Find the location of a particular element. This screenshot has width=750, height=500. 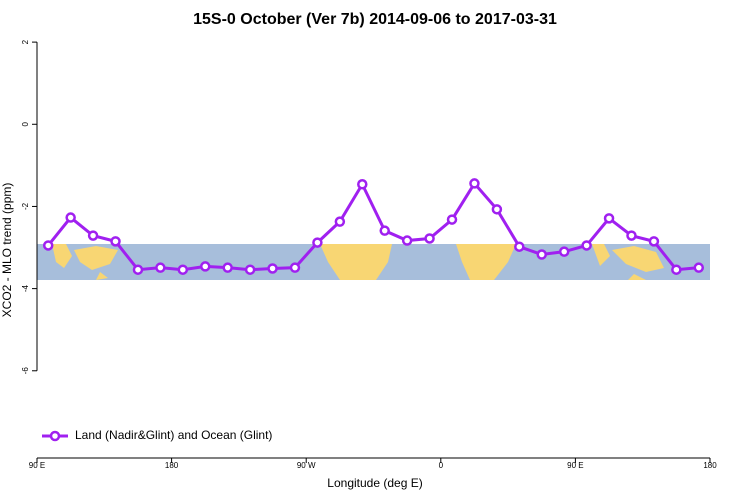

y-tick-label: -2 is located at coordinates (25, 206).